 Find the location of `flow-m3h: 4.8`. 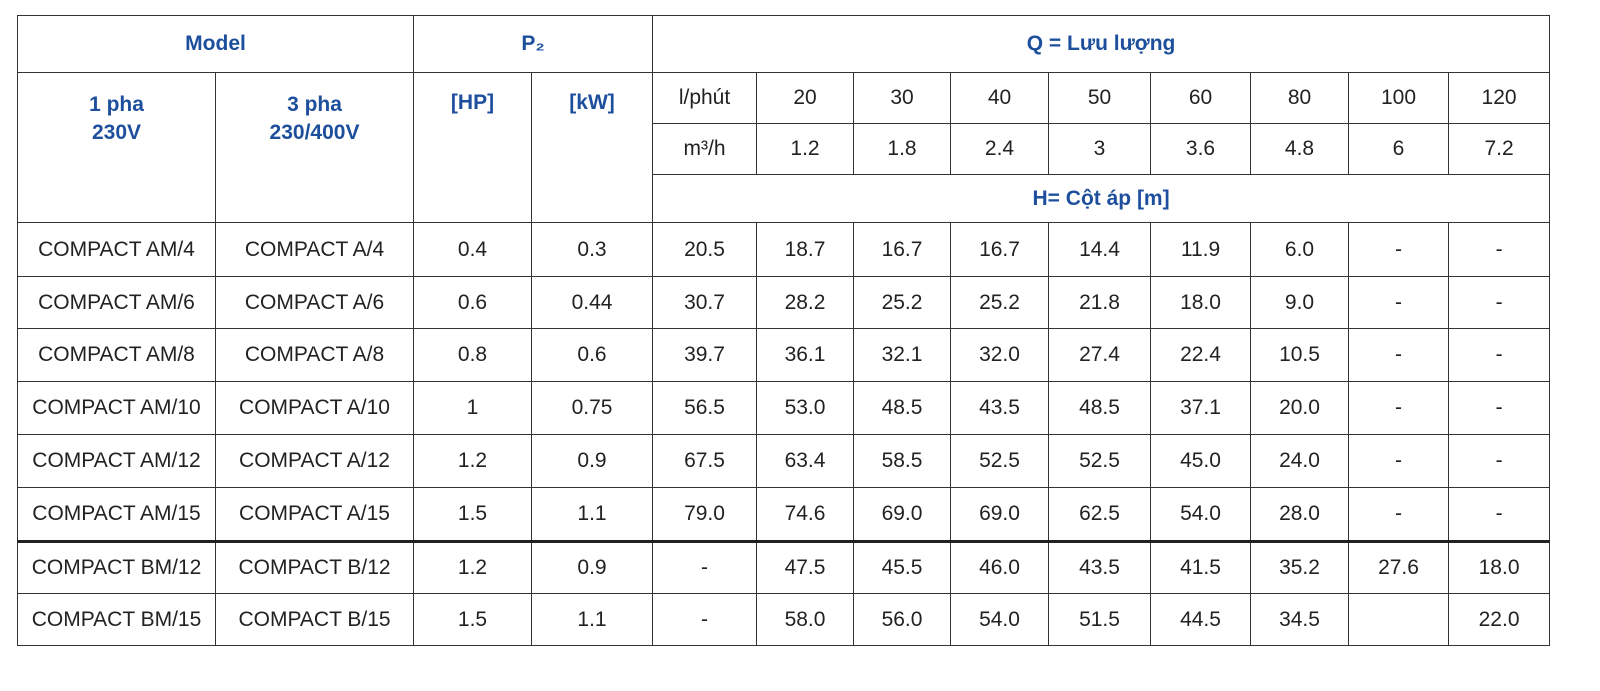

flow-m3h: 4.8 is located at coordinates (1300, 149).